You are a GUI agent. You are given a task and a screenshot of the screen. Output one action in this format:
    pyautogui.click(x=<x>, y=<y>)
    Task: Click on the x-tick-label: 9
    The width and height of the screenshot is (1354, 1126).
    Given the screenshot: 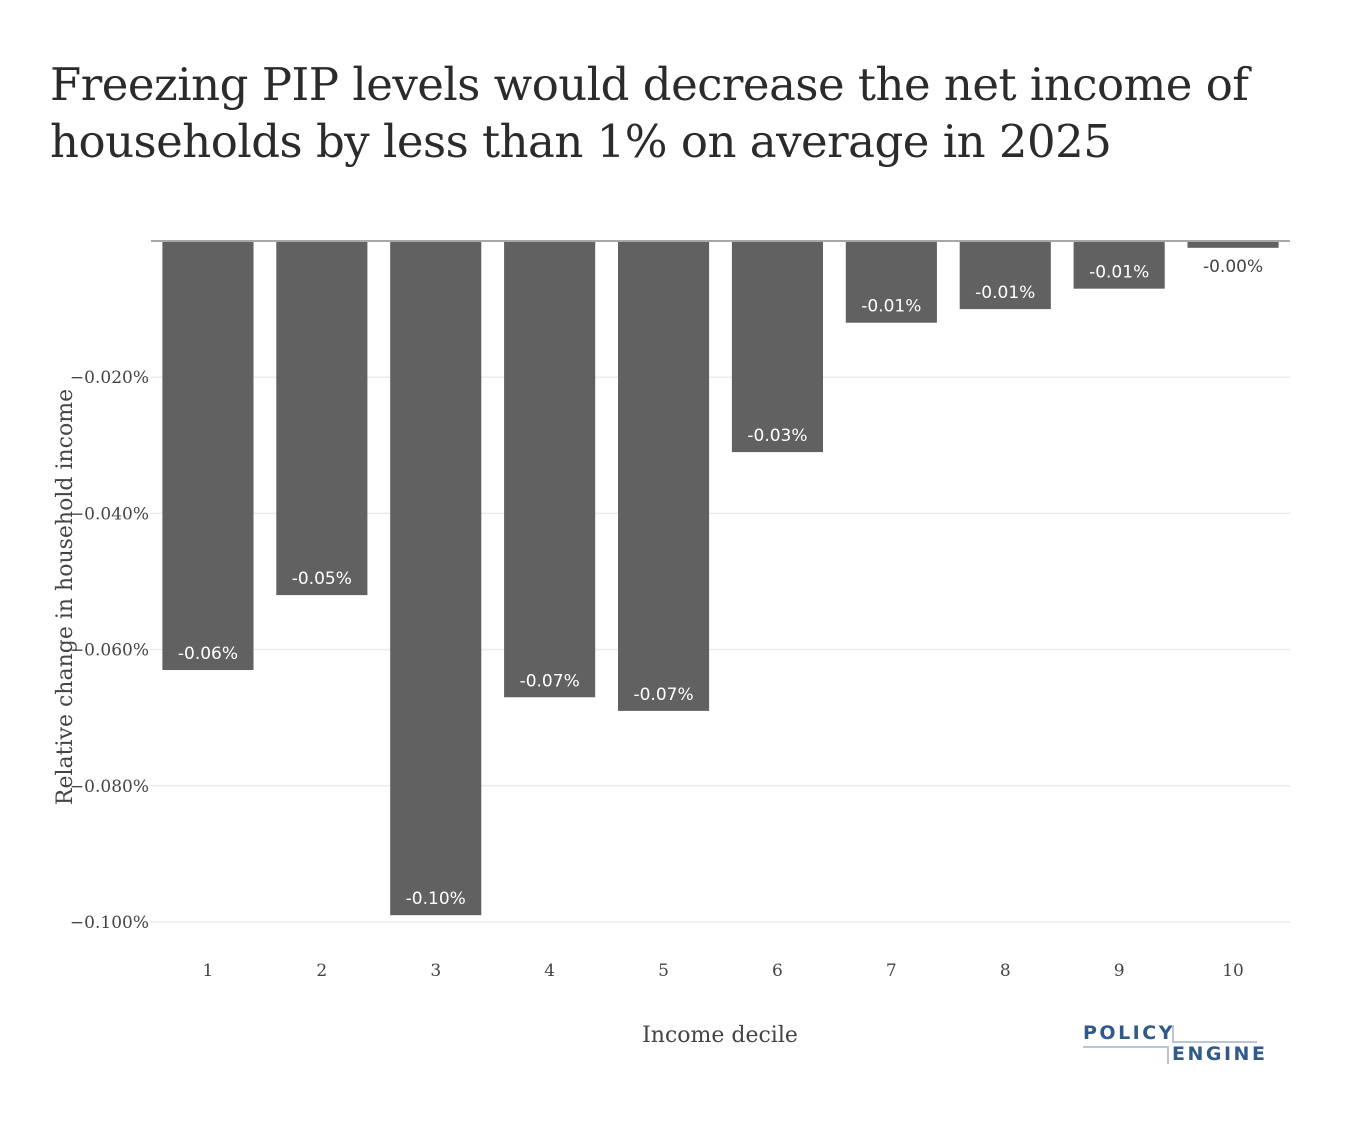 What is the action you would take?
    pyautogui.click(x=1119, y=971)
    